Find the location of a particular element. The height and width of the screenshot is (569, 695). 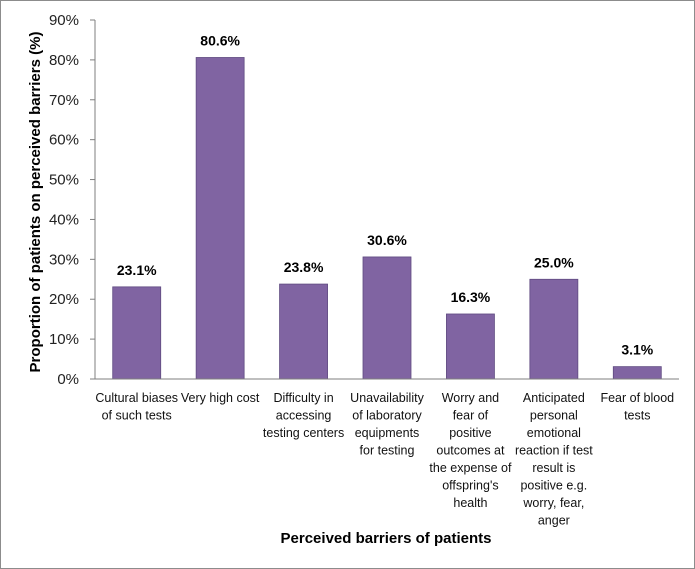

category-label: Fear of blood tests is located at coordinates (637, 407).